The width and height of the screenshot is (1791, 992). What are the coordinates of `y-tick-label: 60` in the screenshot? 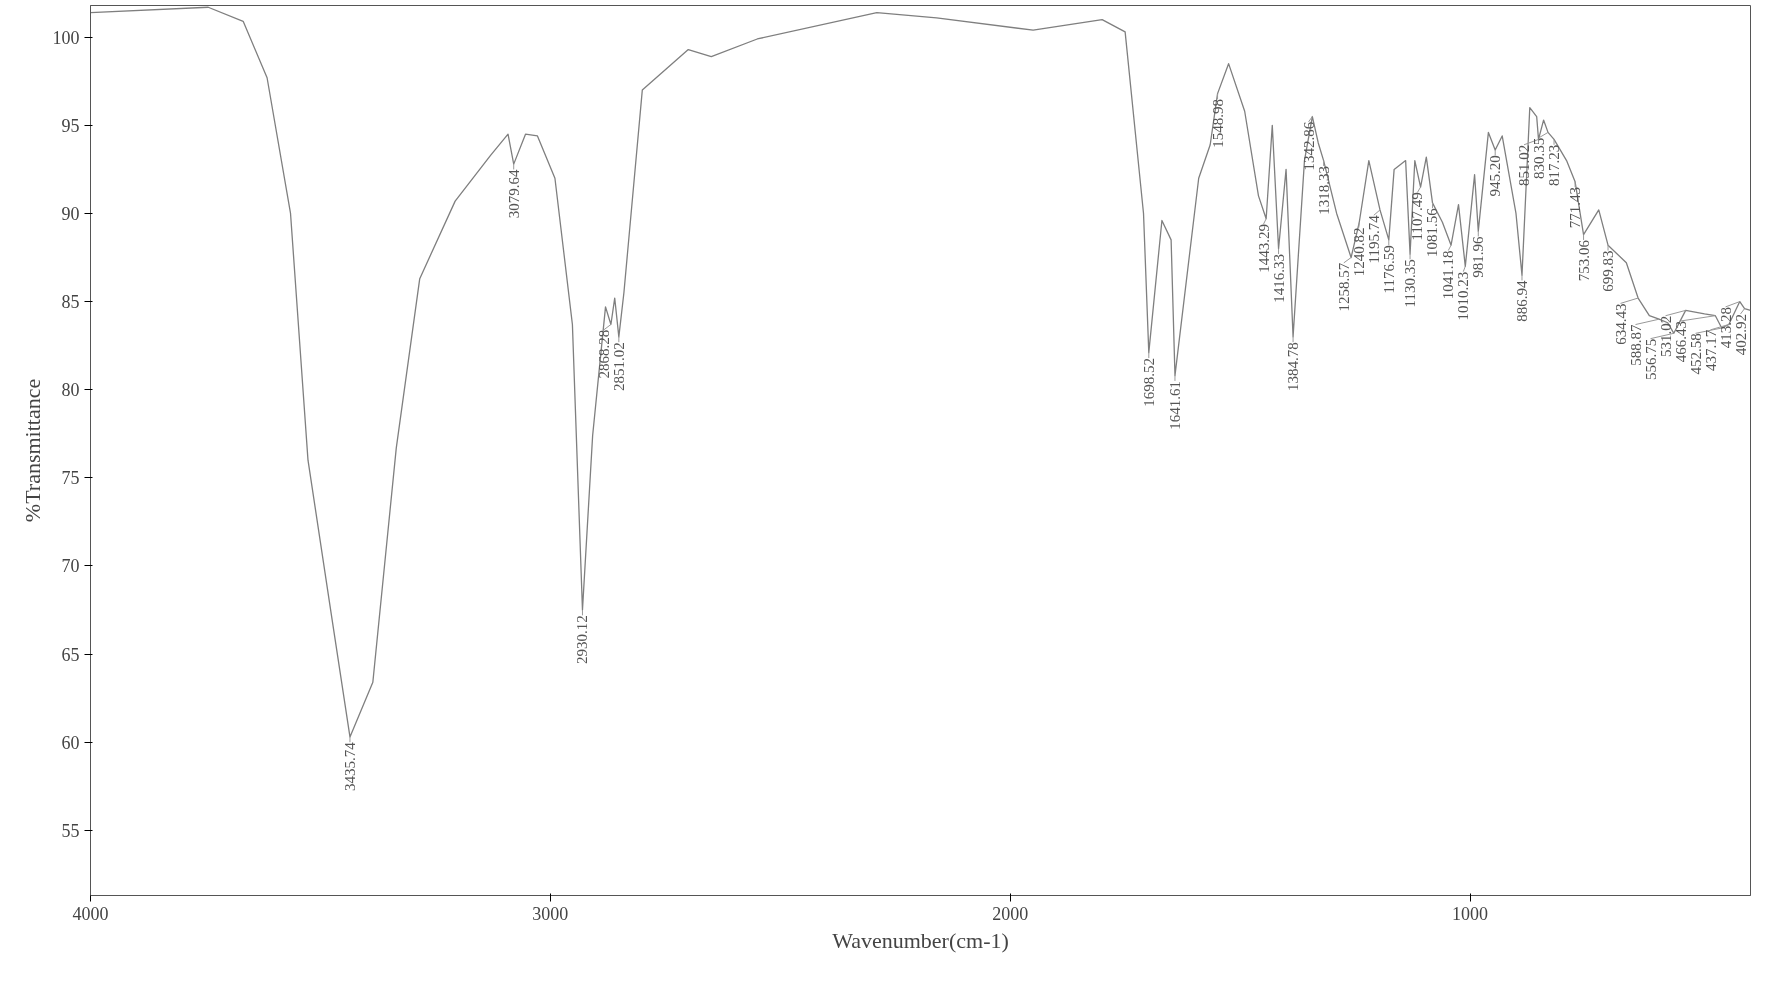 It's located at (70, 742).